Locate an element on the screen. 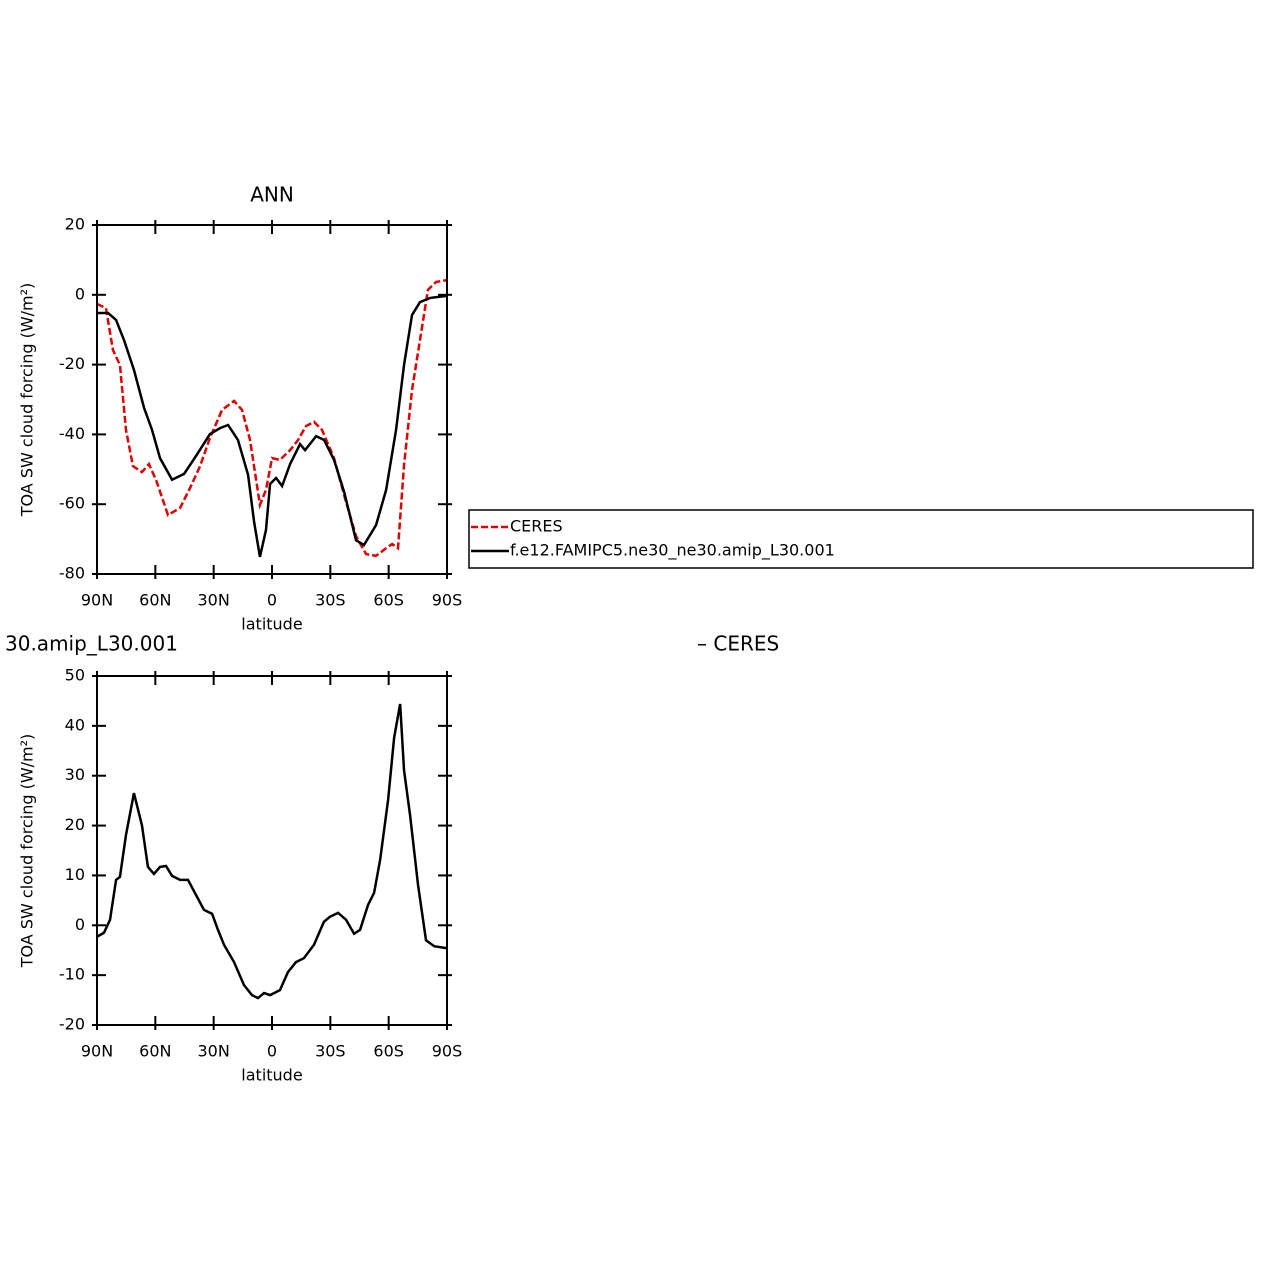 Image resolution: width=1272 pixels, height=1269 pixels. y-tick-label: -40 is located at coordinates (72, 433).